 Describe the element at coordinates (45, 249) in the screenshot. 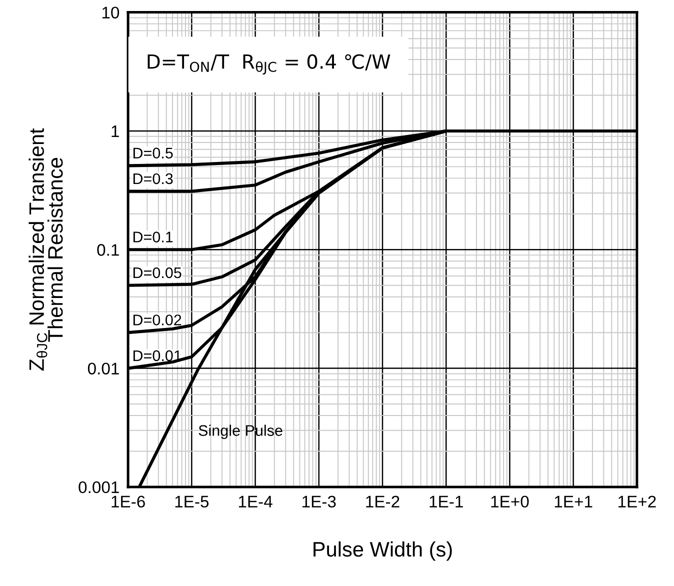

I see `y-axis-title: Z$_{θJC}$ Normalized Transient Thermal Resistance` at that location.